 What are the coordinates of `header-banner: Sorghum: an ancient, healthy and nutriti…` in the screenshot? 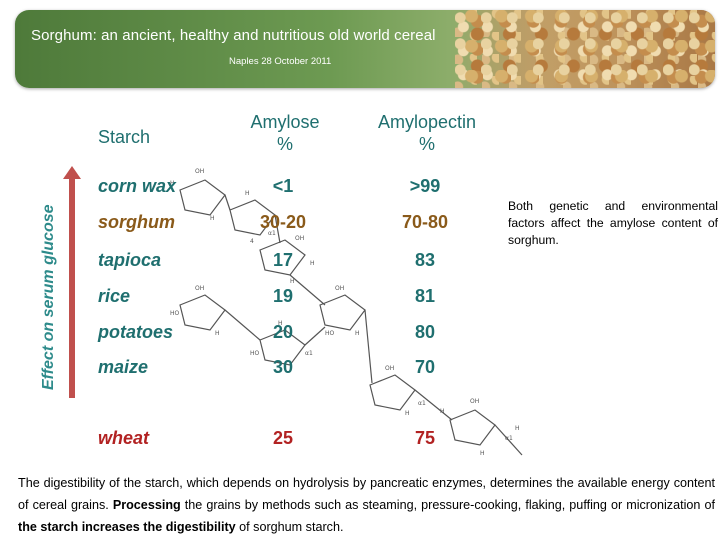 It's located at (365, 49).